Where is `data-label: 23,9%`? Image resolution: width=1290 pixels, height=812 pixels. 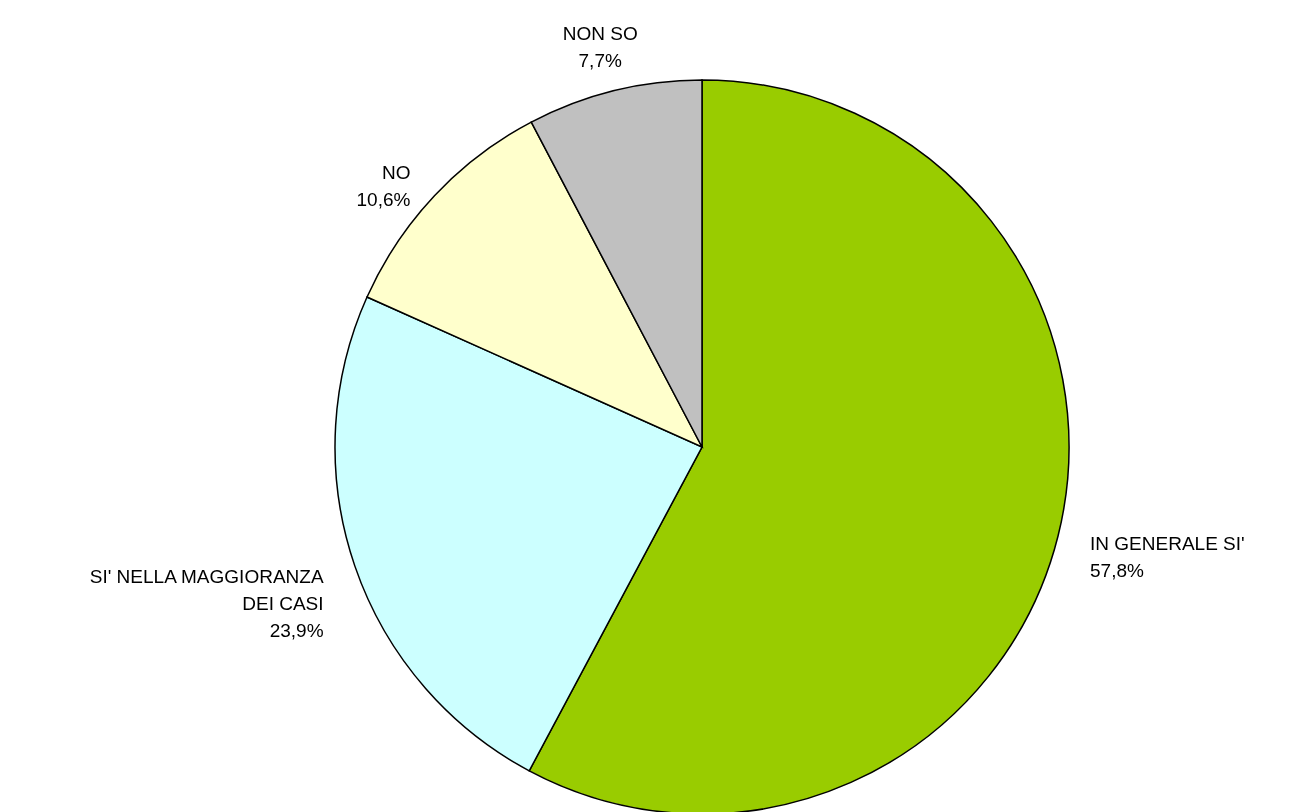
data-label: 23,9% is located at coordinates (296, 630).